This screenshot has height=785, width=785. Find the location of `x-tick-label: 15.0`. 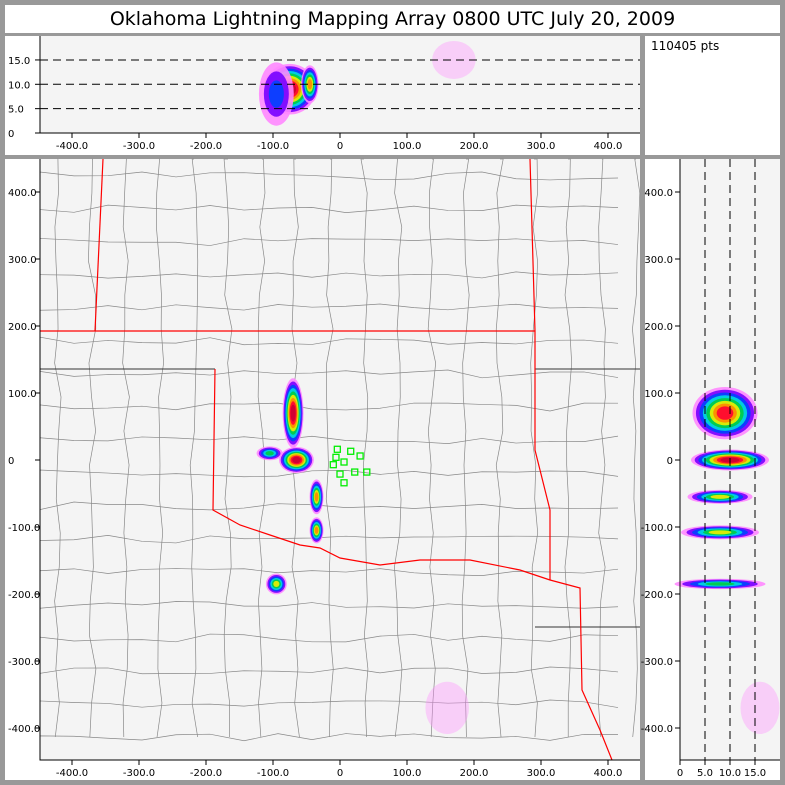

x-tick-label: 15.0 is located at coordinates (755, 773).